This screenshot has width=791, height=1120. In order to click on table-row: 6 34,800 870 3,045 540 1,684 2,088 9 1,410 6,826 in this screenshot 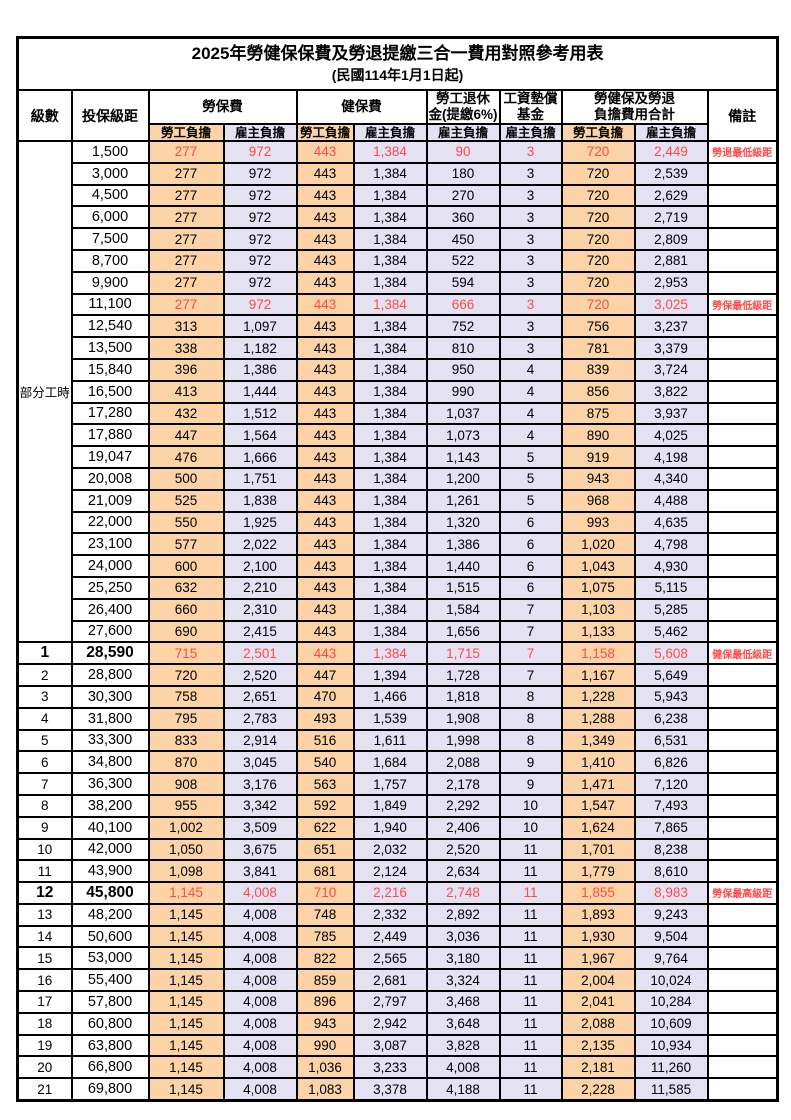, I will do `click(397, 762)`.